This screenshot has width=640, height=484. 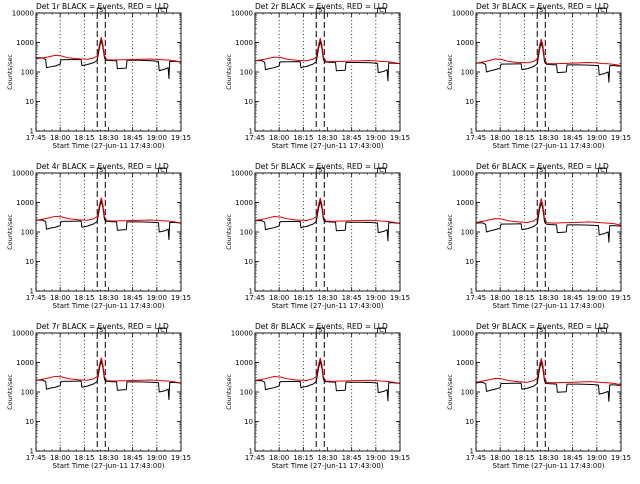 What do you see at coordinates (102, 6) in the screenshot?
I see `panel-title: Det 1r BLACK = Events, RED = LLD` at bounding box center [102, 6].